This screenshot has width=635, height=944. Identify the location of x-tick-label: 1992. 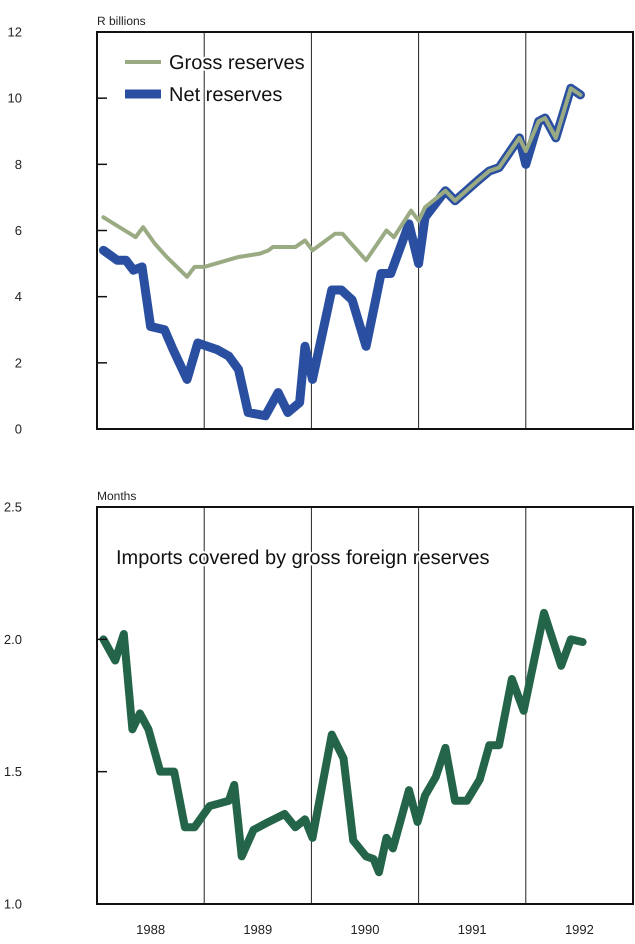
(579, 929).